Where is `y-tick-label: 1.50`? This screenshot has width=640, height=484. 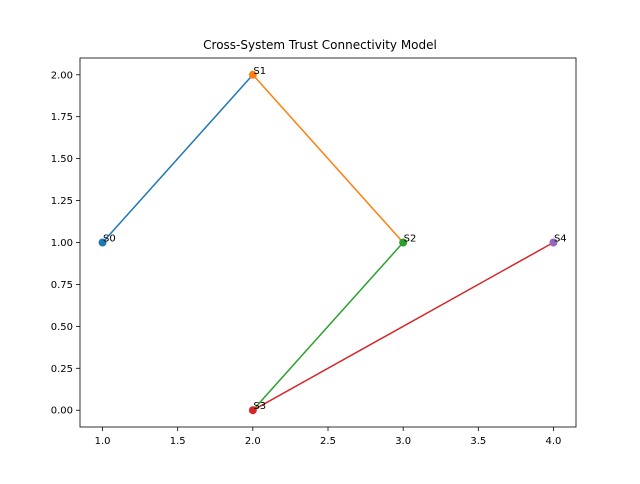 y-tick-label: 1.50 is located at coordinates (62, 159).